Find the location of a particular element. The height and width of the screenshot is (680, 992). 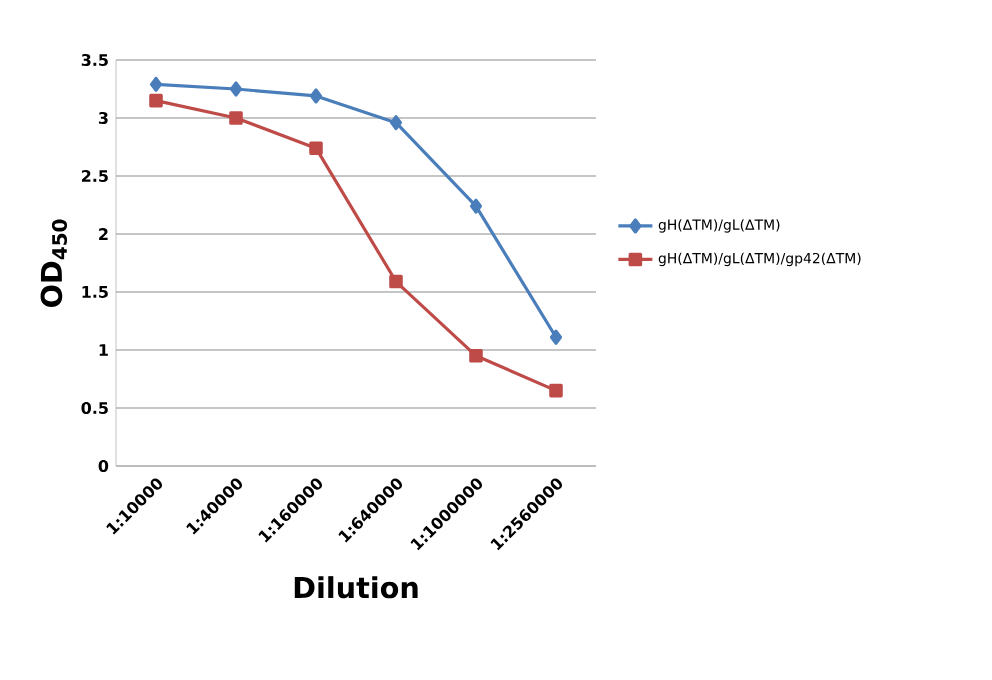

y-axis-title: OD$_{450}$ is located at coordinates (54, 263).